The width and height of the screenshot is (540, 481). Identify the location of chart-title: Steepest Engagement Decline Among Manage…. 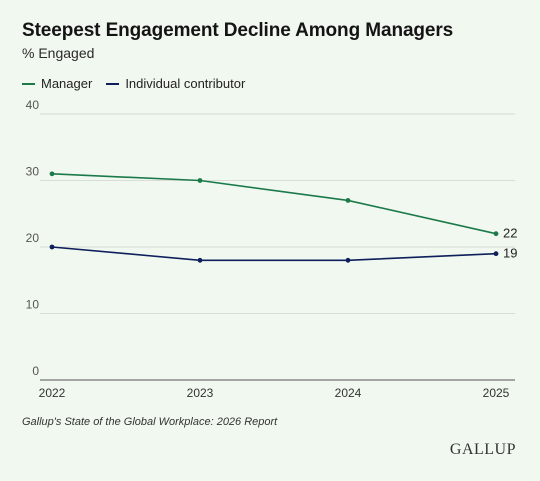
(238, 30).